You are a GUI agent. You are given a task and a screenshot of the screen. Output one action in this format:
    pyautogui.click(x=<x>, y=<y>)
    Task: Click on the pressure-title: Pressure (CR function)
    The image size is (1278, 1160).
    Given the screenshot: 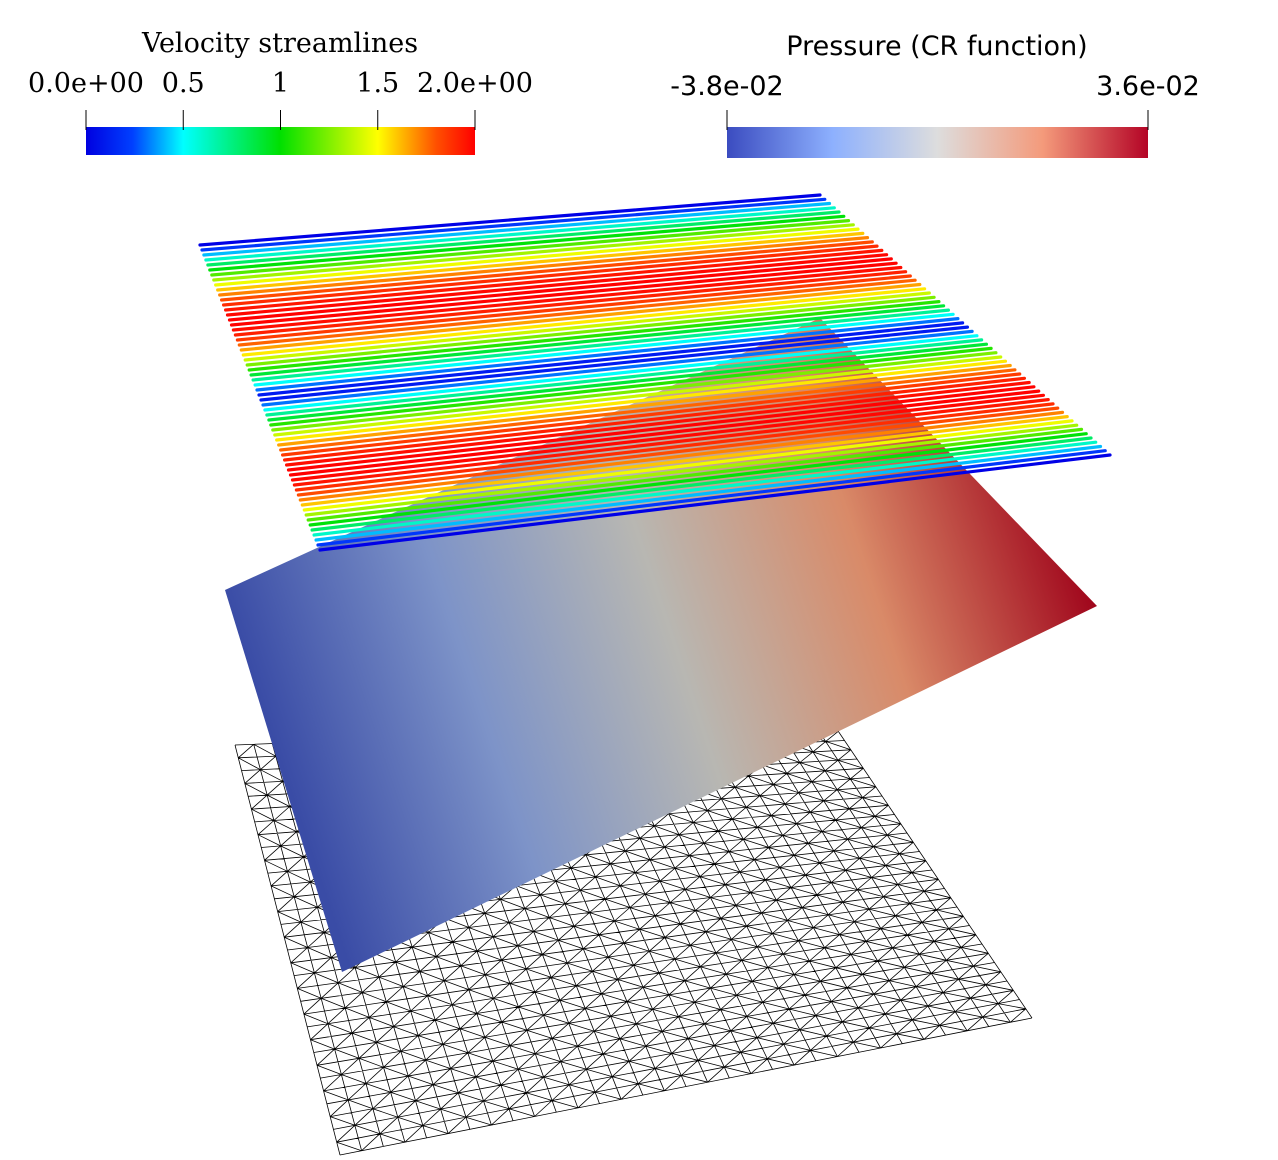 What is the action you would take?
    pyautogui.click(x=936, y=46)
    